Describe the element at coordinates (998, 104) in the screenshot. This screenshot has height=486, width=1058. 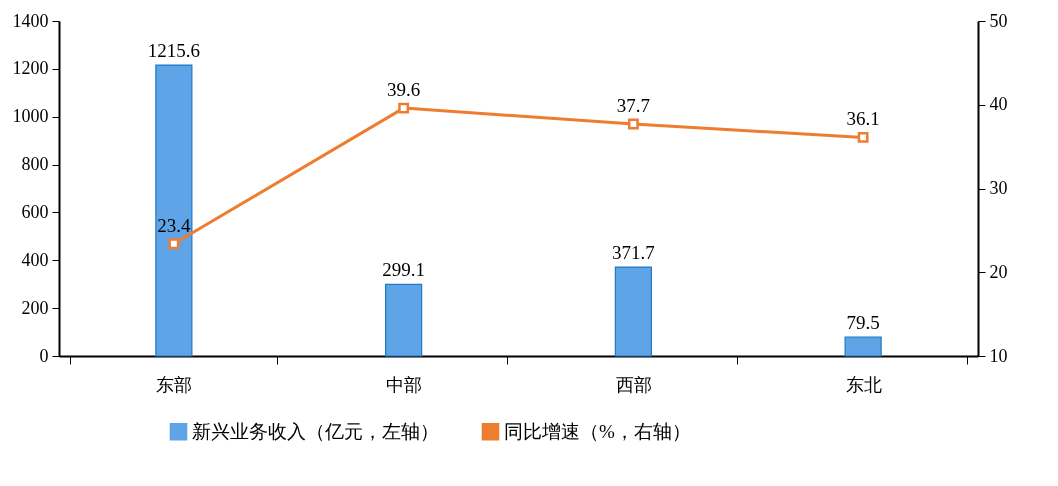
I see `y2-tick-label: 40` at that location.